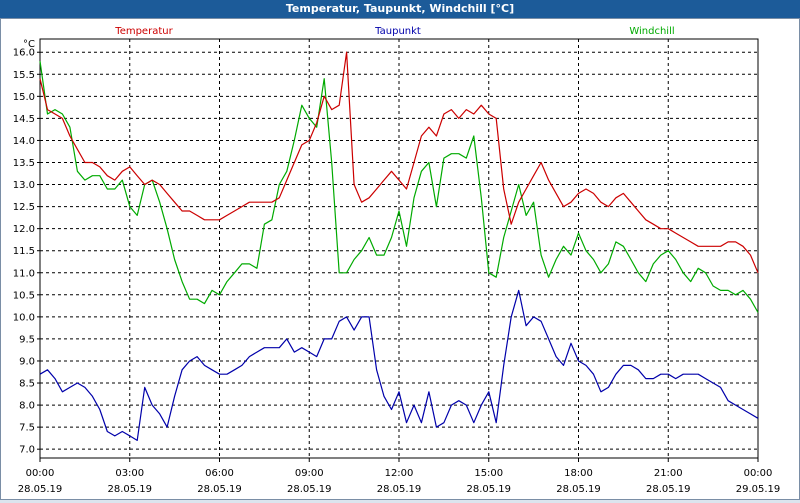 The width and height of the screenshot is (800, 503). Describe the element at coordinates (24, 229) in the screenshot. I see `y-tick-label: 12.0` at that location.